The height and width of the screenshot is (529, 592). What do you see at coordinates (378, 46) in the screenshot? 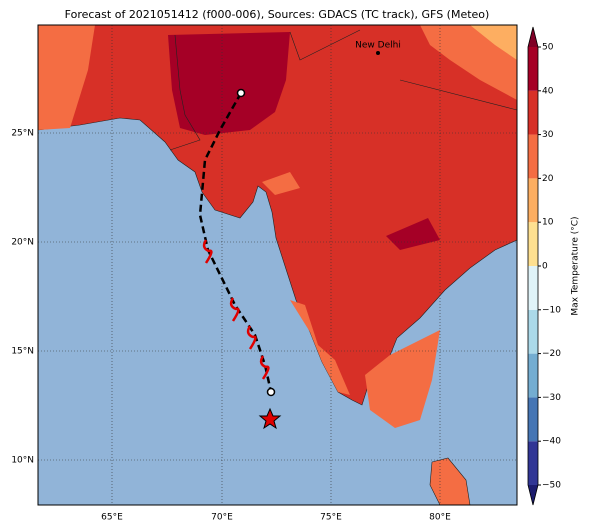
I see `city-label: New Delhi` at bounding box center [378, 46].